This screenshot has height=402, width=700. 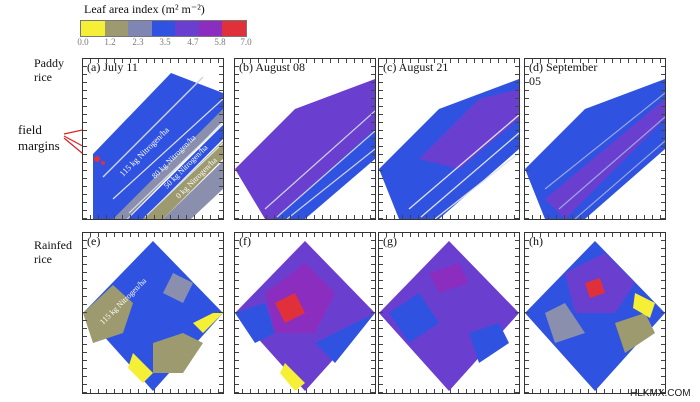 What do you see at coordinates (112, 67) in the screenshot?
I see `panel-a-label: (a) July 11` at bounding box center [112, 67].